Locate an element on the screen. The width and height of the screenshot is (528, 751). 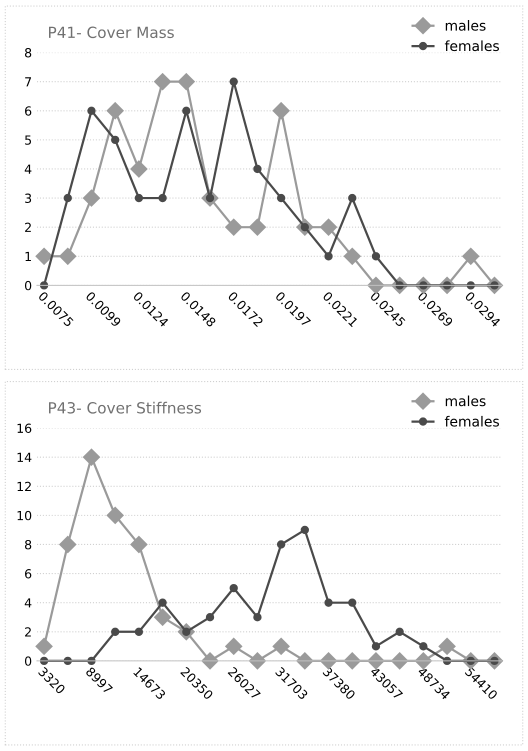
chart-title: P41- Cover Mass is located at coordinates (111, 32).